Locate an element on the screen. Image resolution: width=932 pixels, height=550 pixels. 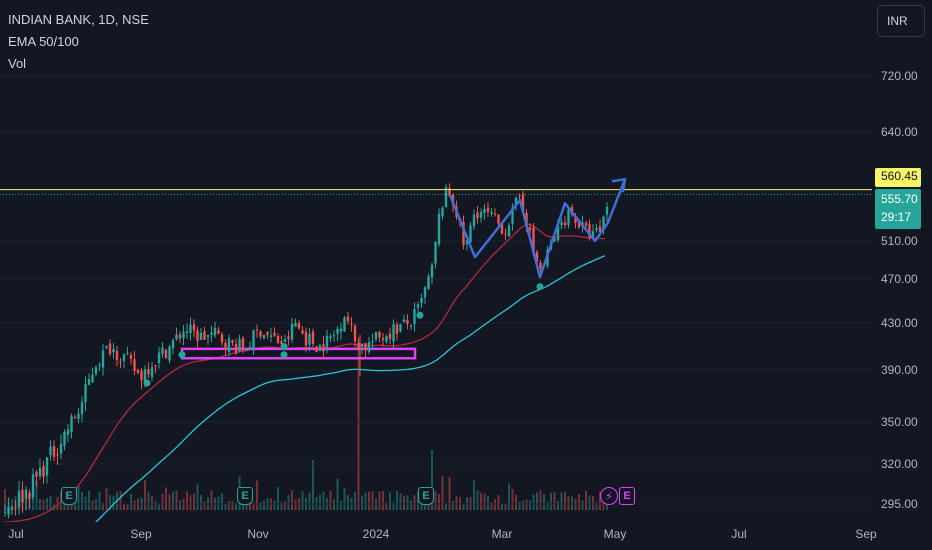
time-tick-jul: Jul is located at coordinates (16, 534).